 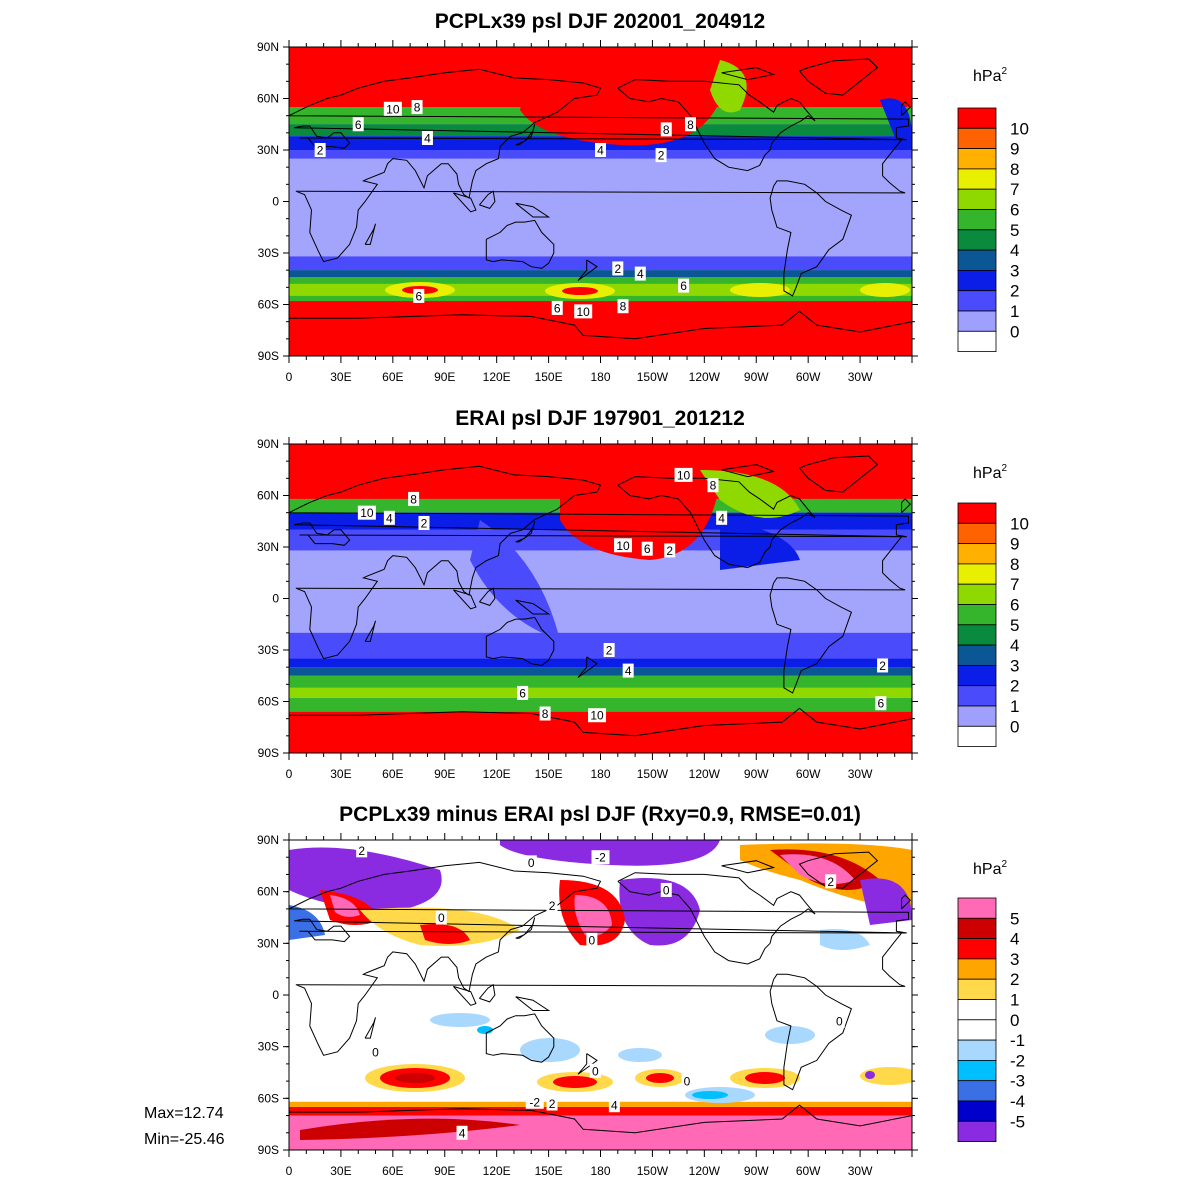 I want to click on min-stat-text: Min=-25.46, so click(x=184, y=1139).